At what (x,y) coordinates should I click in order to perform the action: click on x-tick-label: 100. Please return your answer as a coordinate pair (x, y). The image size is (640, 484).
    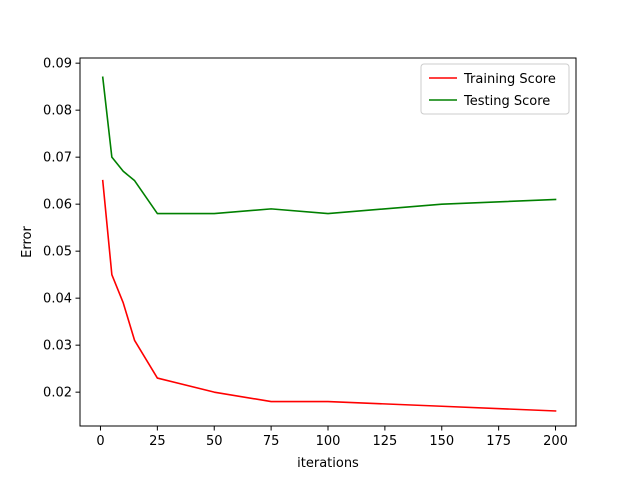
    Looking at the image, I should click on (328, 441).